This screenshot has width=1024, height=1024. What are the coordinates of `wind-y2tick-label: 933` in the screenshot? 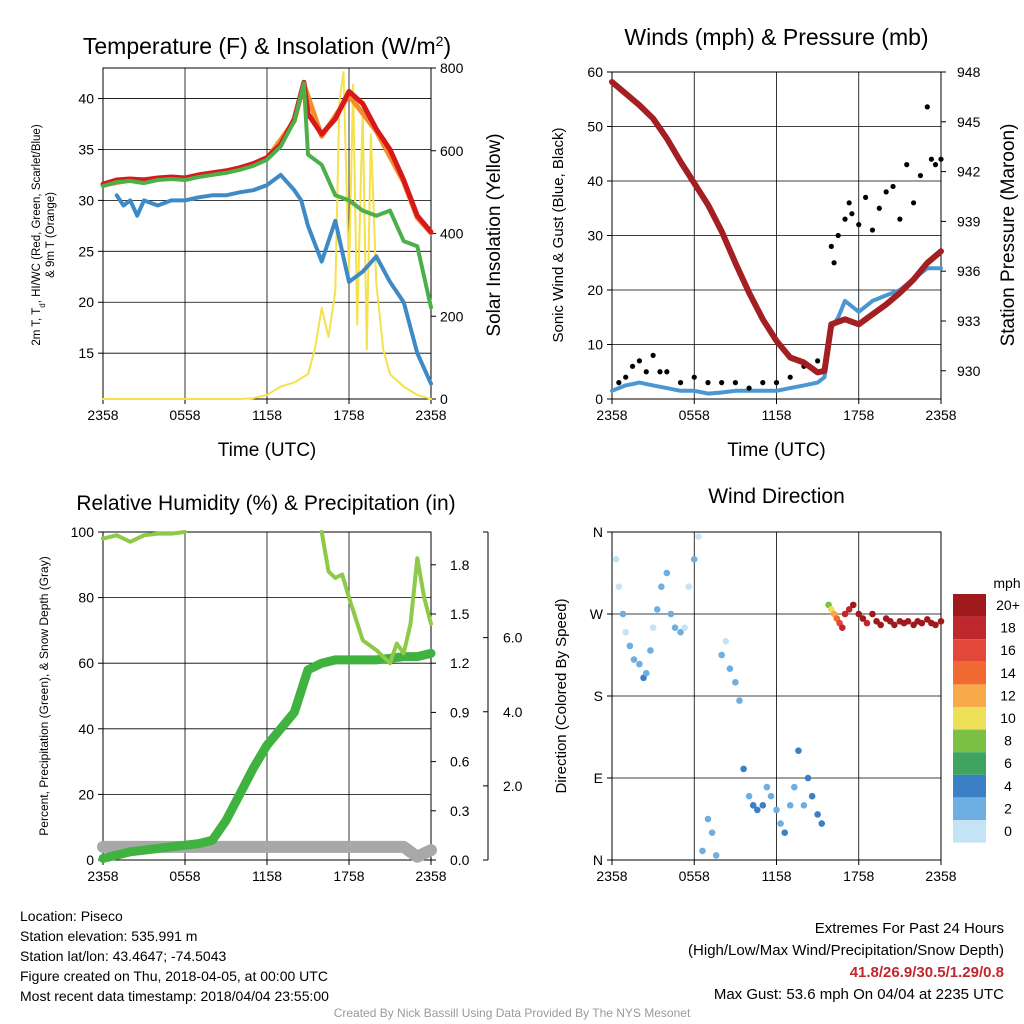 It's located at (969, 321).